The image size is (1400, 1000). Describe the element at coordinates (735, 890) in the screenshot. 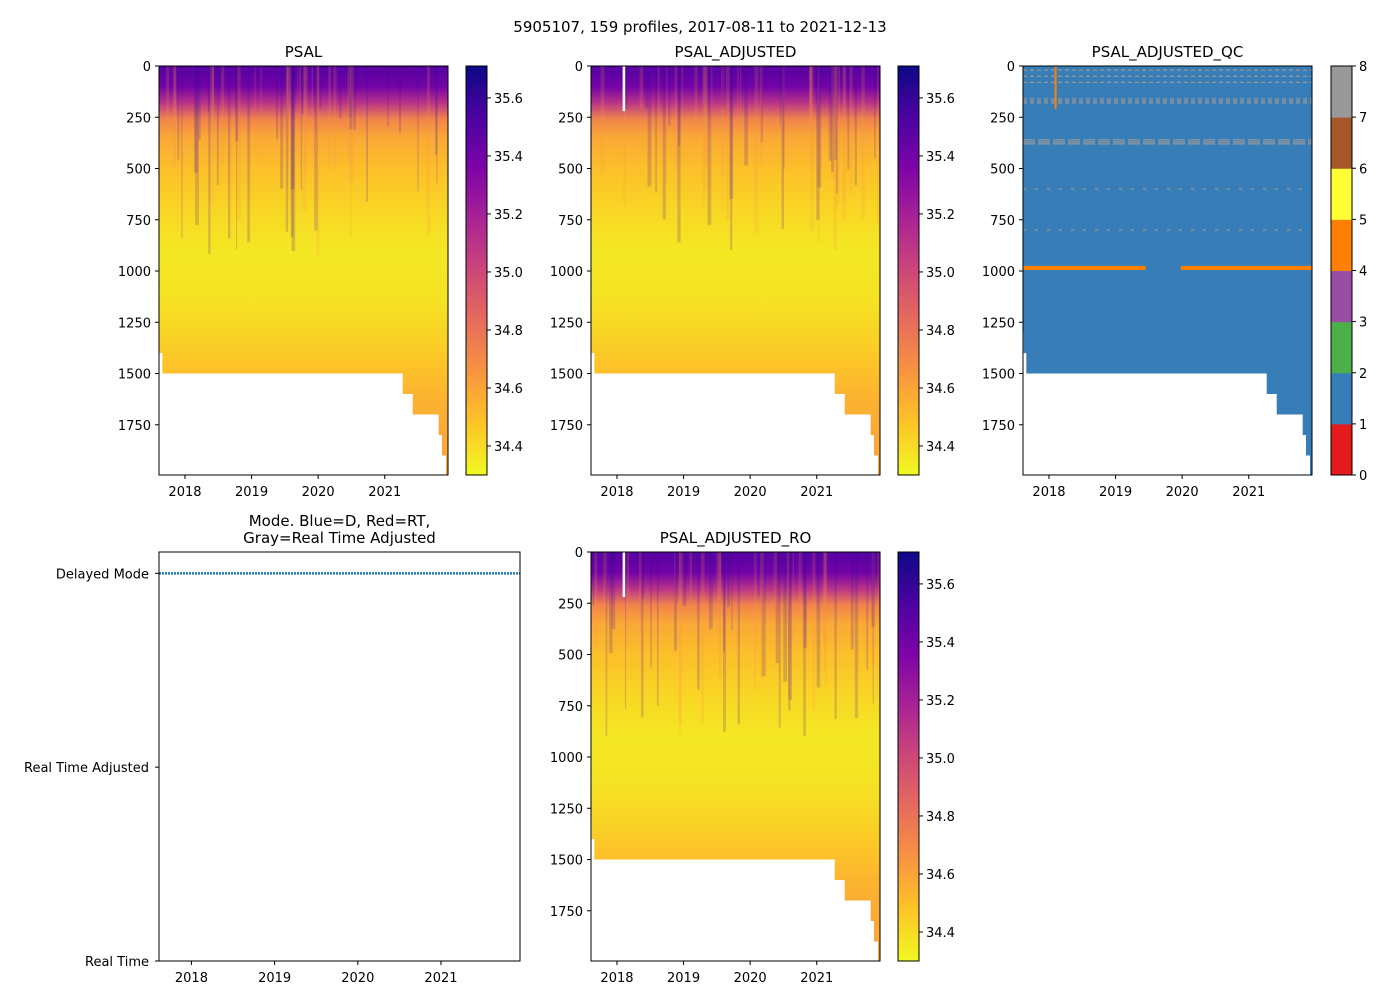

I see `no-data-mask` at that location.